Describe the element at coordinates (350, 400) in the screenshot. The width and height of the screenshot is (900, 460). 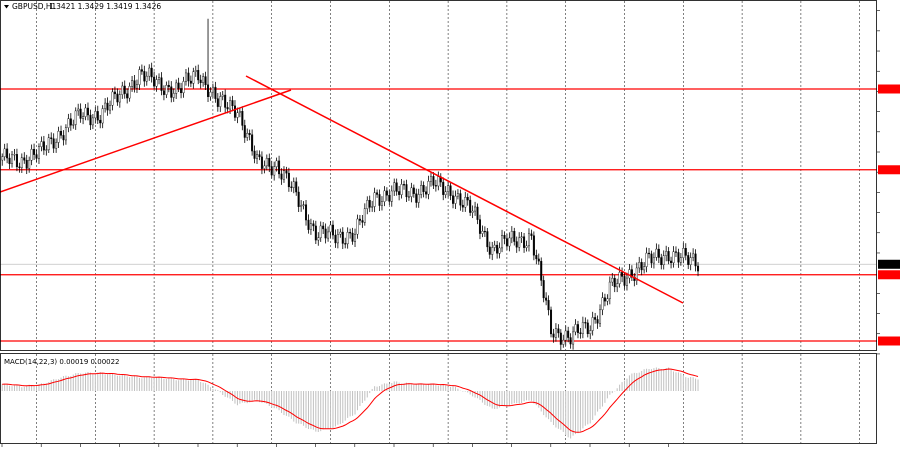
I see `macd-signal-line` at that location.